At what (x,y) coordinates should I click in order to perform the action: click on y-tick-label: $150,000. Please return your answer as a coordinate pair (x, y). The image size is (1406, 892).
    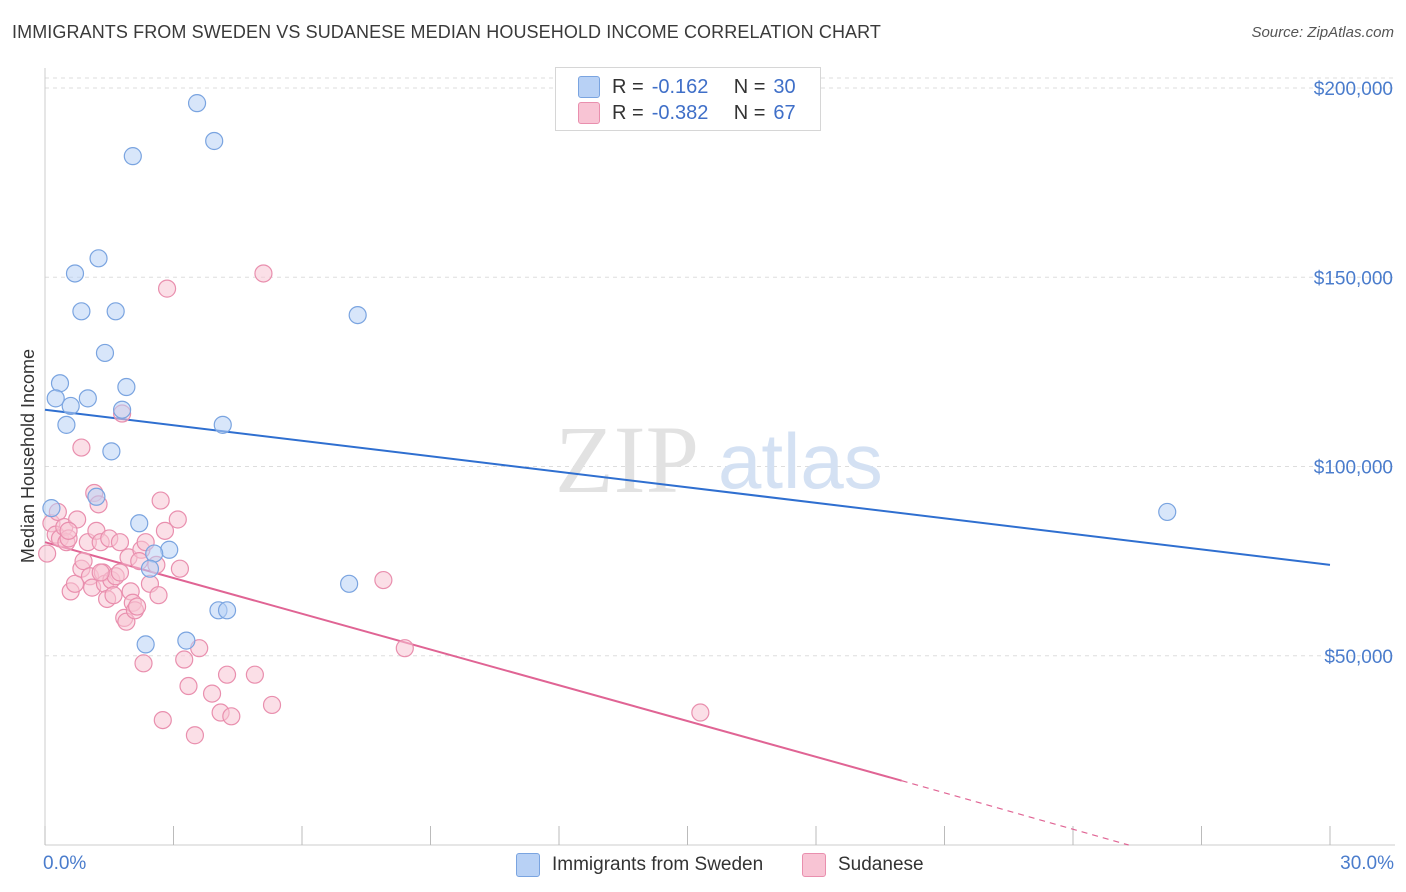
    Looking at the image, I should click on (1353, 278).